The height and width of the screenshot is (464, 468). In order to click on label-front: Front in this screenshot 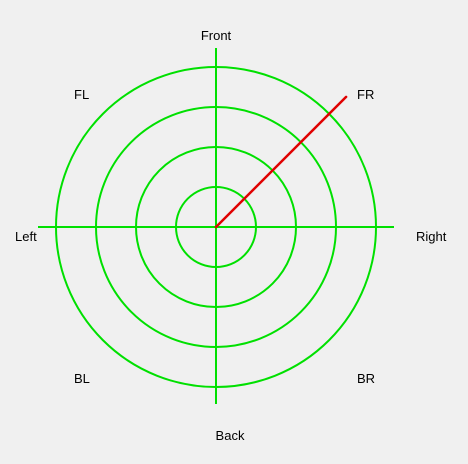, I will do `click(216, 35)`.